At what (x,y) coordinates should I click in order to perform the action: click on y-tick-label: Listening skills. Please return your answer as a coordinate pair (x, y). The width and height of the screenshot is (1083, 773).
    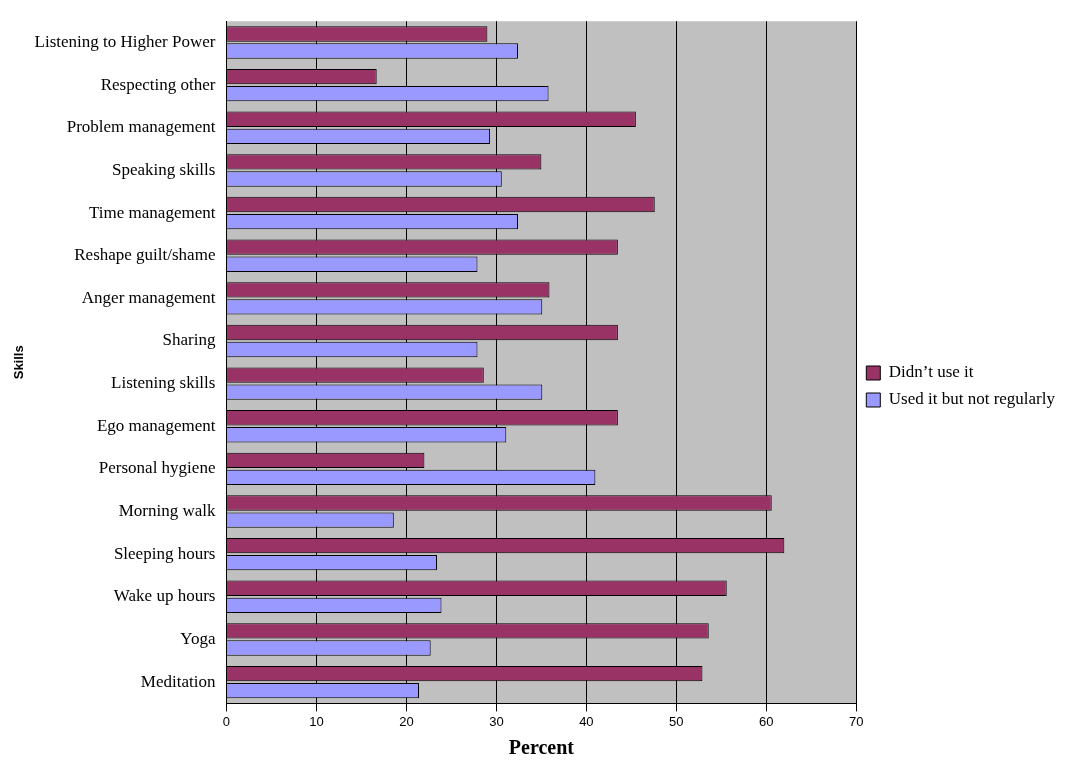
    Looking at the image, I should click on (163, 383).